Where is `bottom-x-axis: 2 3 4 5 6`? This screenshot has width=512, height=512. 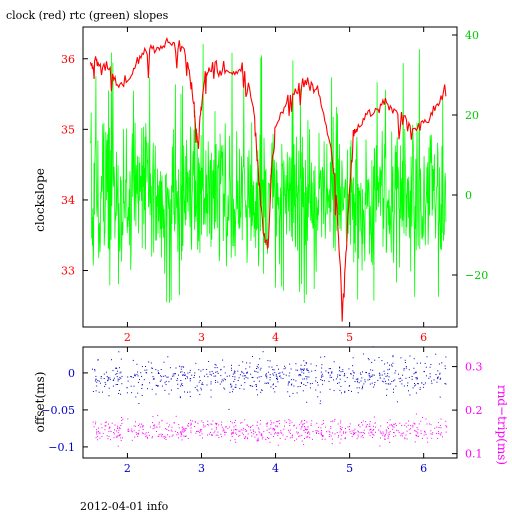 bottom-x-axis: 2 3 4 5 6 is located at coordinates (275, 411).